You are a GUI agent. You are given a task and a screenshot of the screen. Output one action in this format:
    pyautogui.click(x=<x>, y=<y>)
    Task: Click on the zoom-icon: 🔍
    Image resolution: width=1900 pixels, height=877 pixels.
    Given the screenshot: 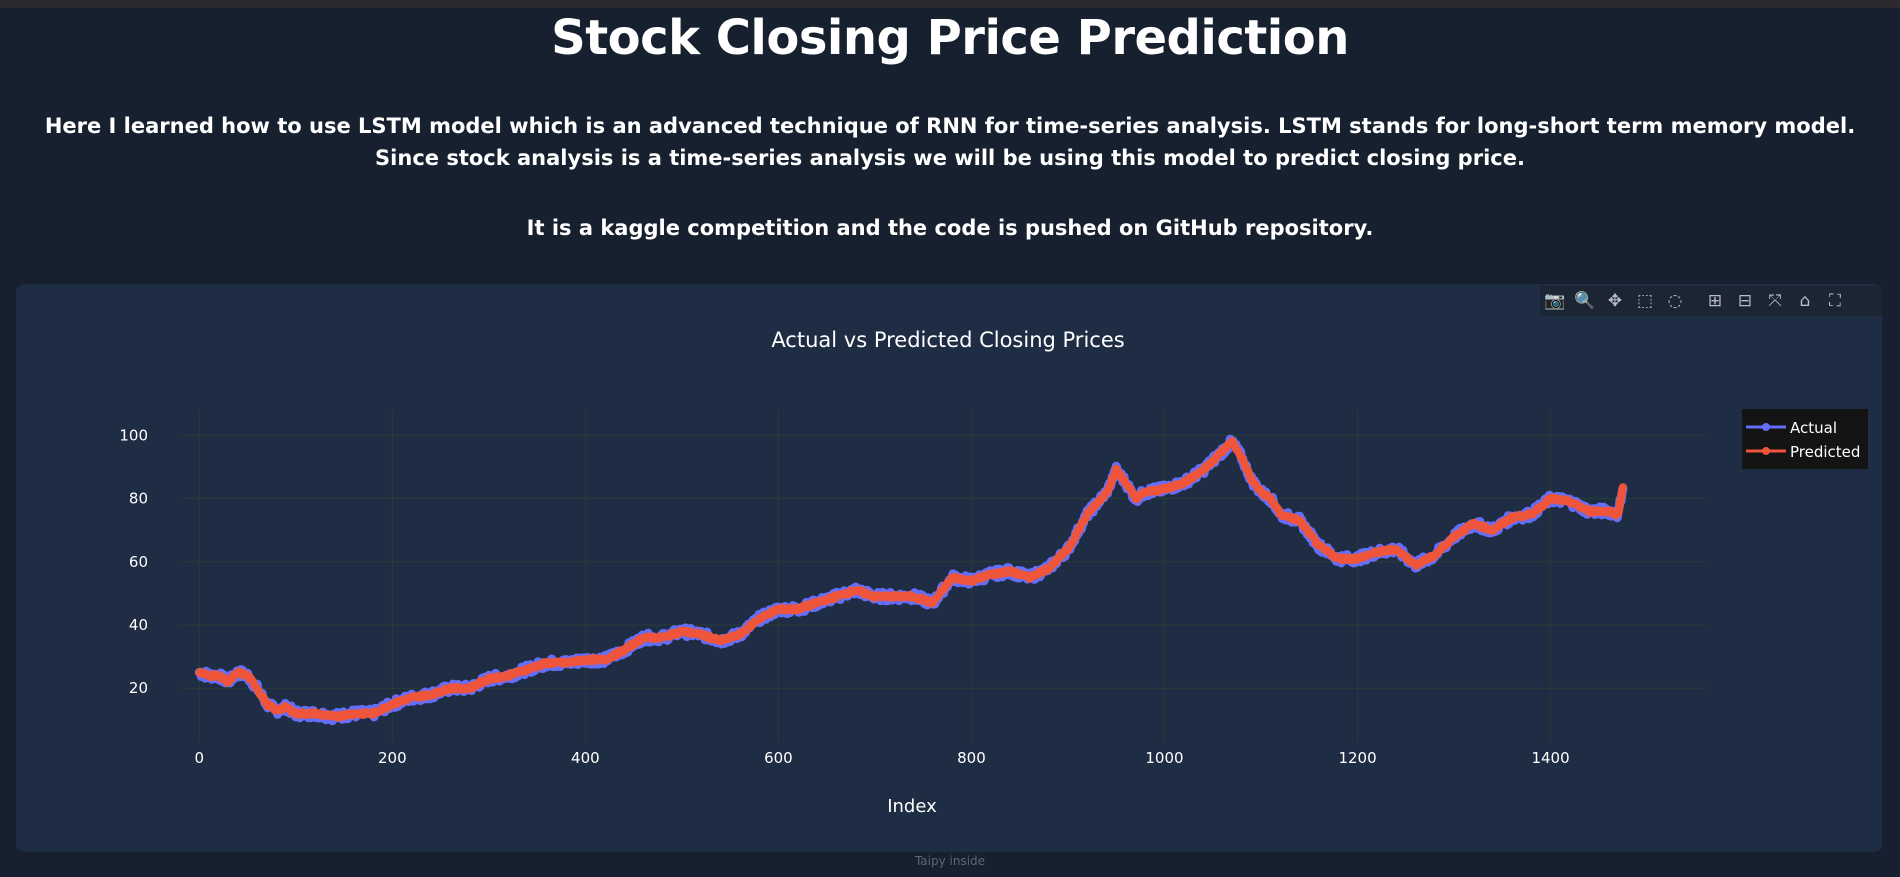 What is the action you would take?
    pyautogui.click(x=1585, y=301)
    